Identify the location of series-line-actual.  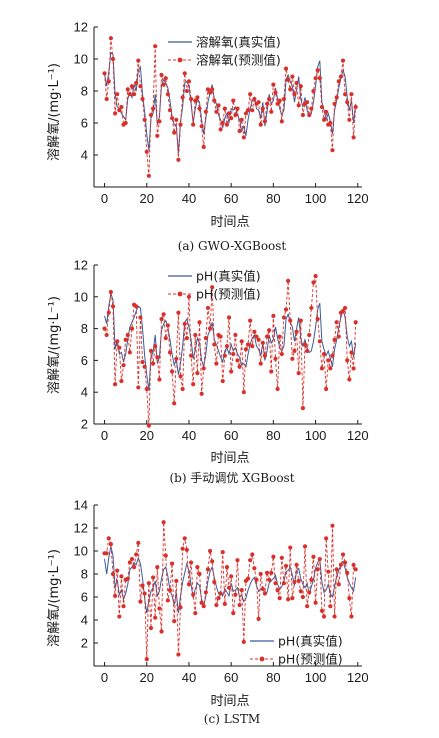
(230, 102).